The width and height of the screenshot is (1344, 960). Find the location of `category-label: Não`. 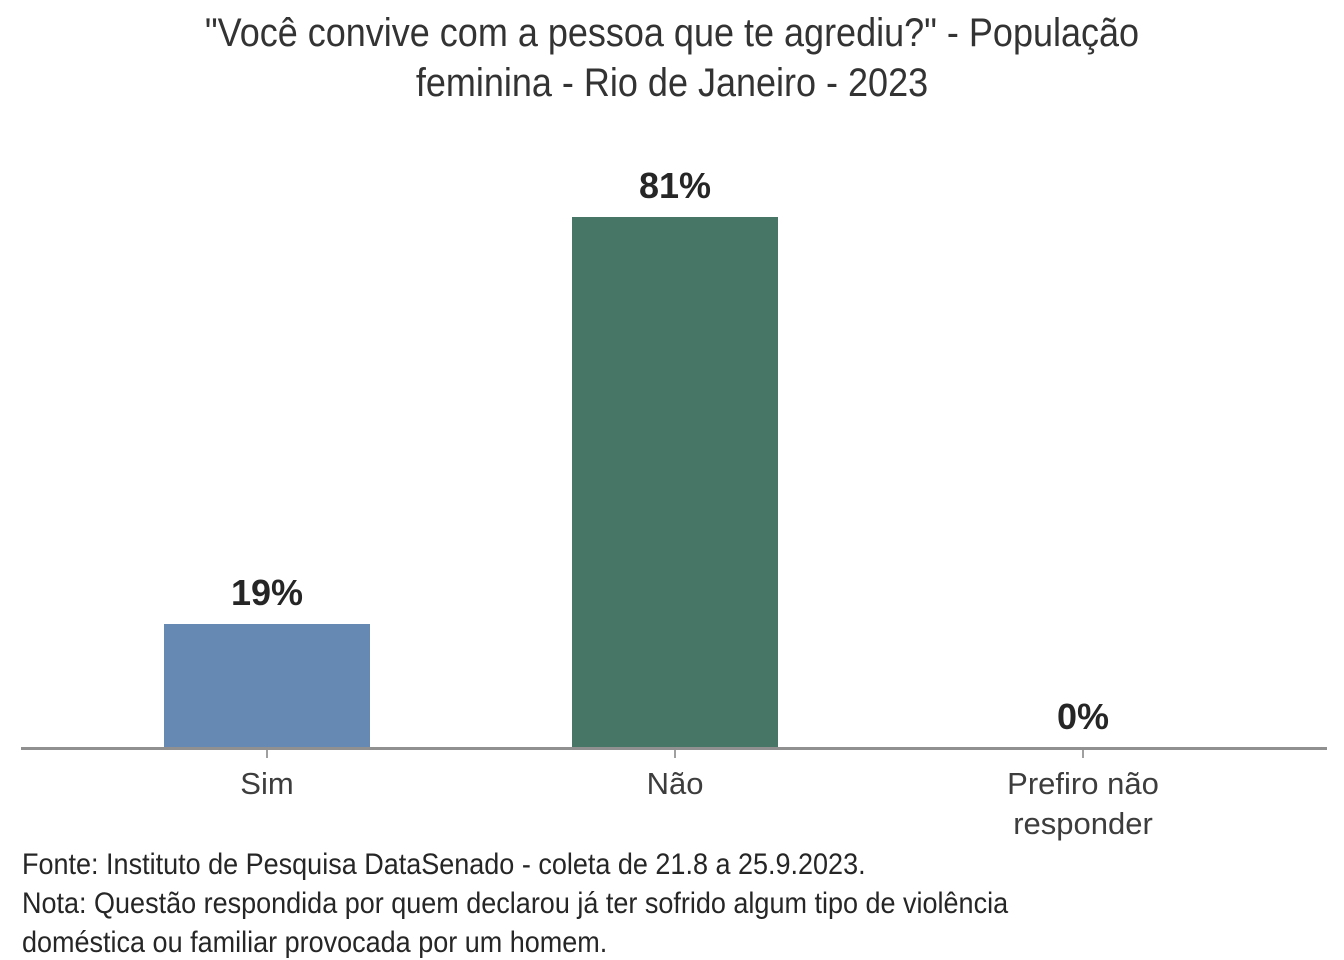

category-label: Não is located at coordinates (675, 783).